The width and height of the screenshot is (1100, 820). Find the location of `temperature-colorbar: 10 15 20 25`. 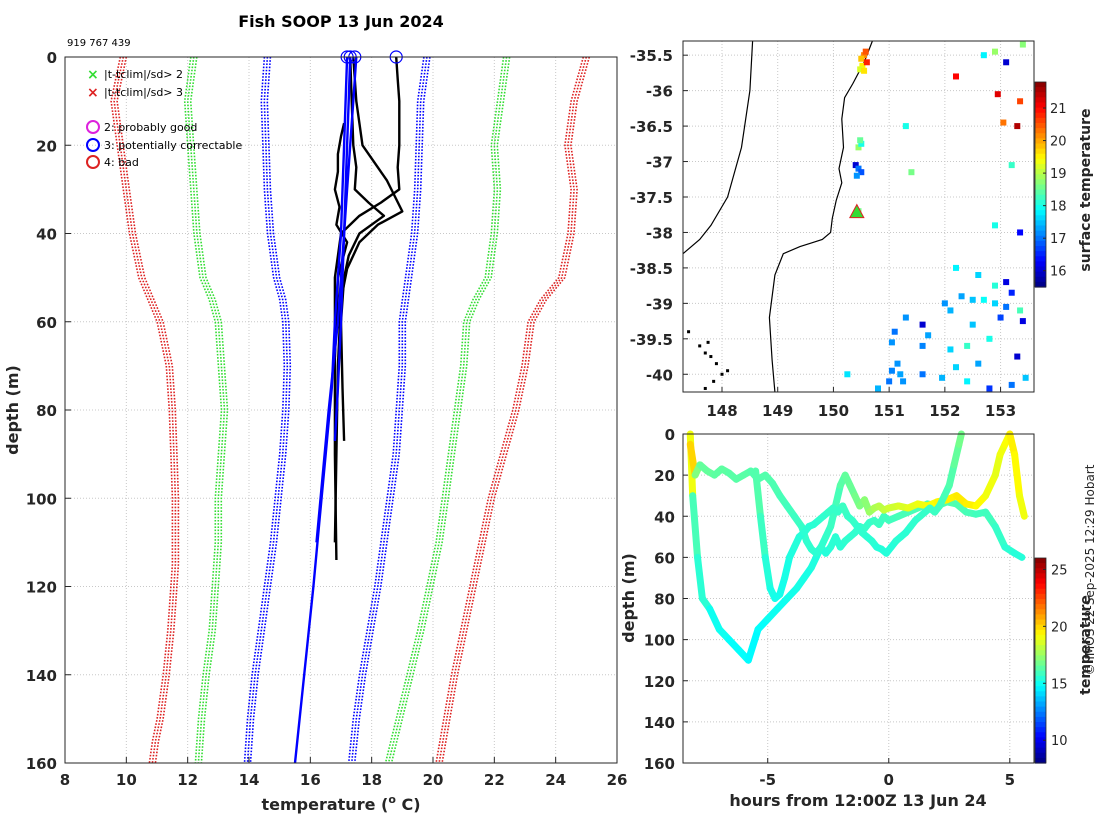

temperature-colorbar: 10 15 20 25 is located at coordinates (1051, 660).